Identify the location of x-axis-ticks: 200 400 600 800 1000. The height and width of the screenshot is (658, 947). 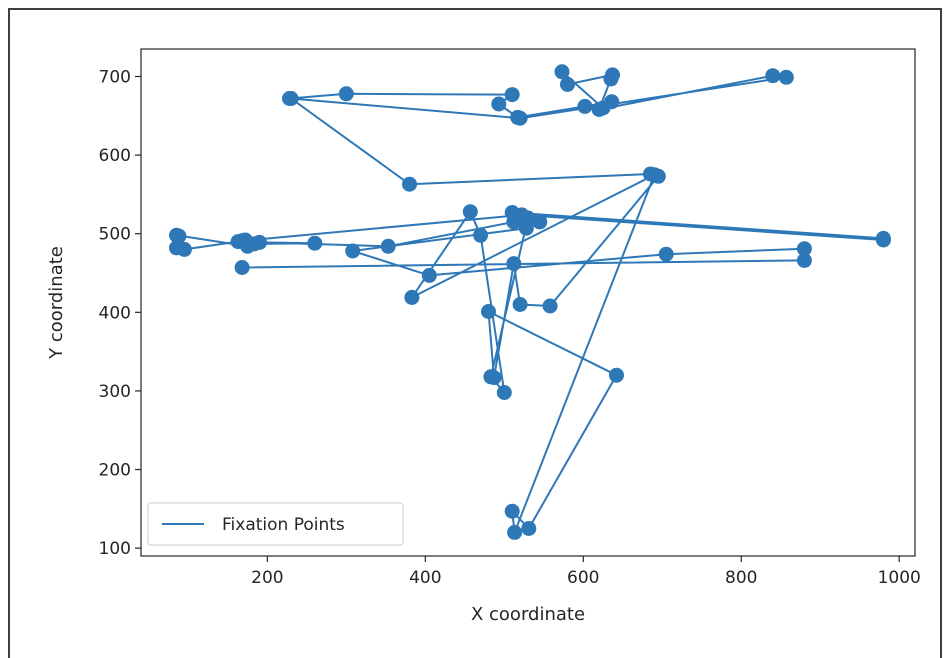
(586, 572).